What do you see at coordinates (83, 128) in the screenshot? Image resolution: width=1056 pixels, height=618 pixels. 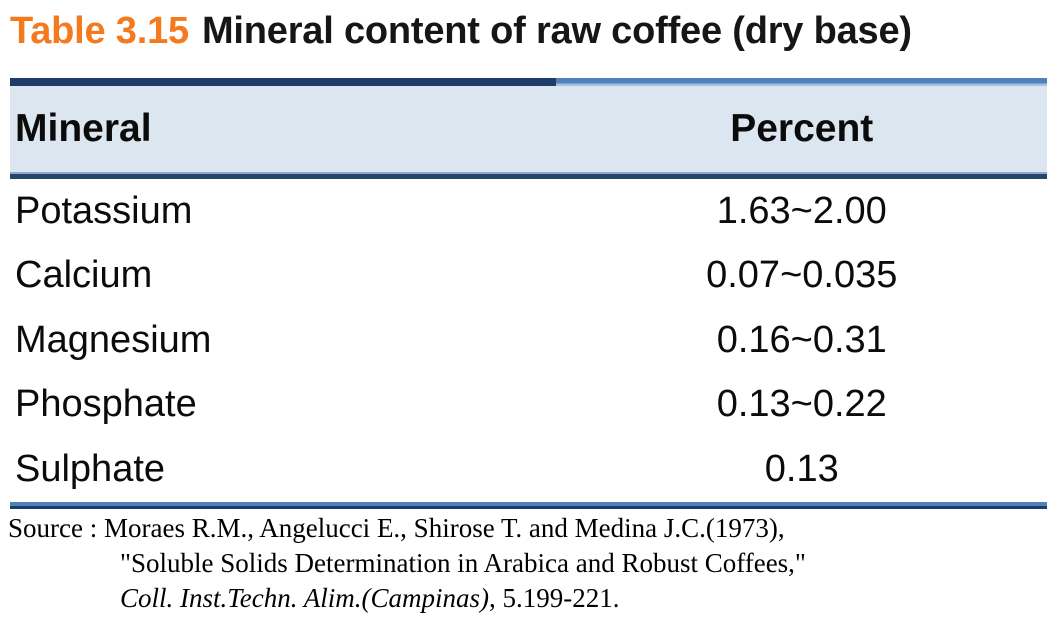 I see `column-header-mineral: Mineral` at bounding box center [83, 128].